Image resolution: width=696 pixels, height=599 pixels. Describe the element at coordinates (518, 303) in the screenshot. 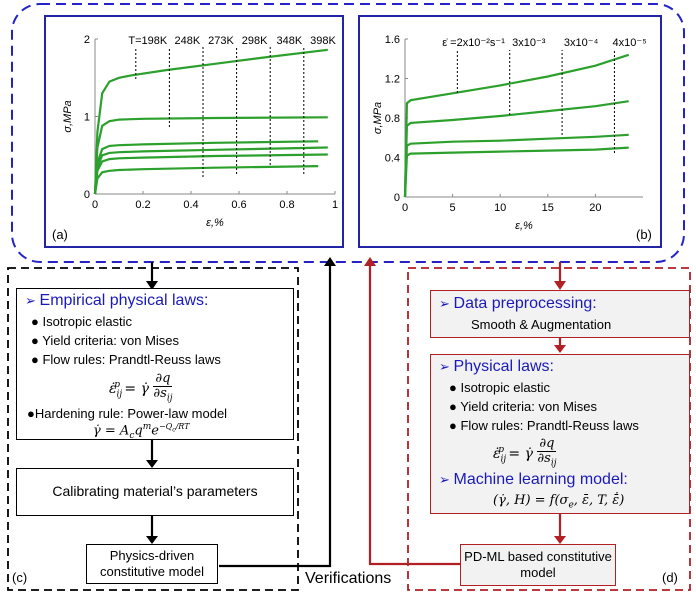

I see `data-preprocessing-title: ➢ Data preprocessing:` at that location.